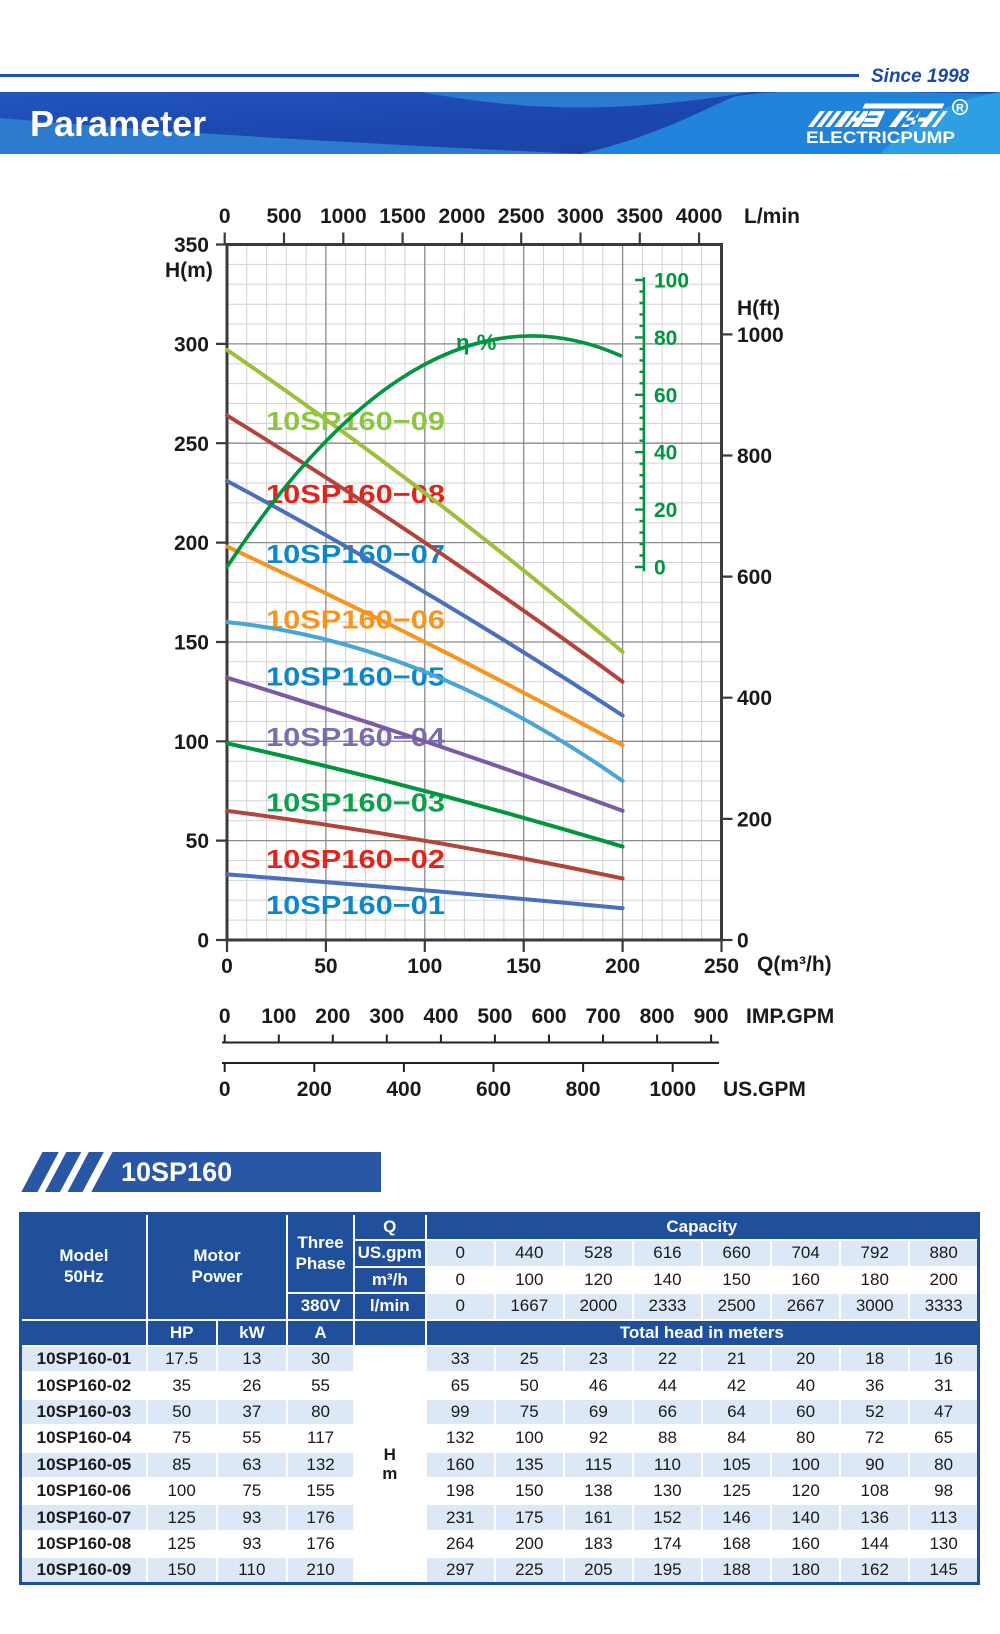  I want to click on svg-text: 900, so click(711, 1016).